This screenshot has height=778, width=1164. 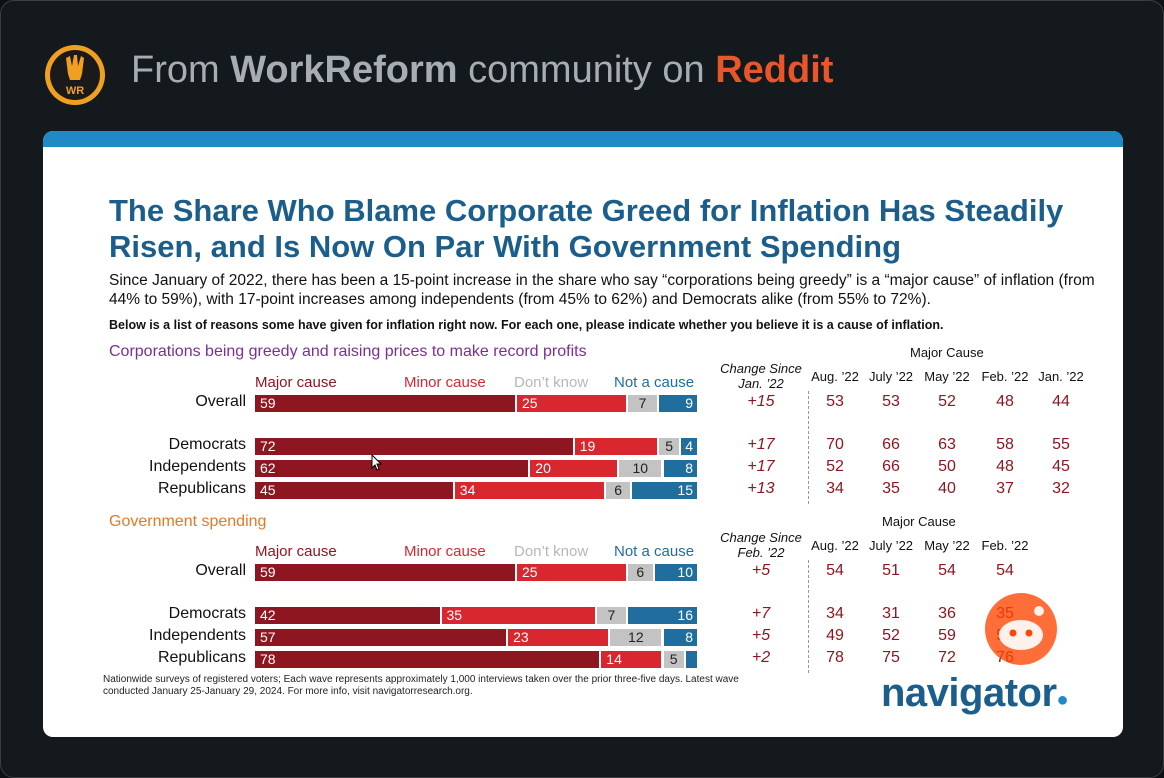 What do you see at coordinates (891, 488) in the screenshot?
I see `major-cause-value: 35` at bounding box center [891, 488].